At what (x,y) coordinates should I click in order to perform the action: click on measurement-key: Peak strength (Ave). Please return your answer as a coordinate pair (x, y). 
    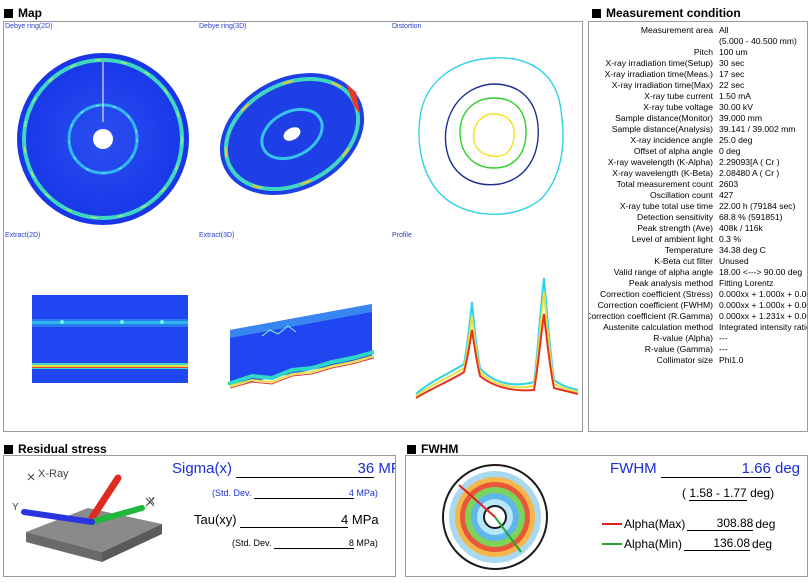
    Looking at the image, I should click on (675, 228).